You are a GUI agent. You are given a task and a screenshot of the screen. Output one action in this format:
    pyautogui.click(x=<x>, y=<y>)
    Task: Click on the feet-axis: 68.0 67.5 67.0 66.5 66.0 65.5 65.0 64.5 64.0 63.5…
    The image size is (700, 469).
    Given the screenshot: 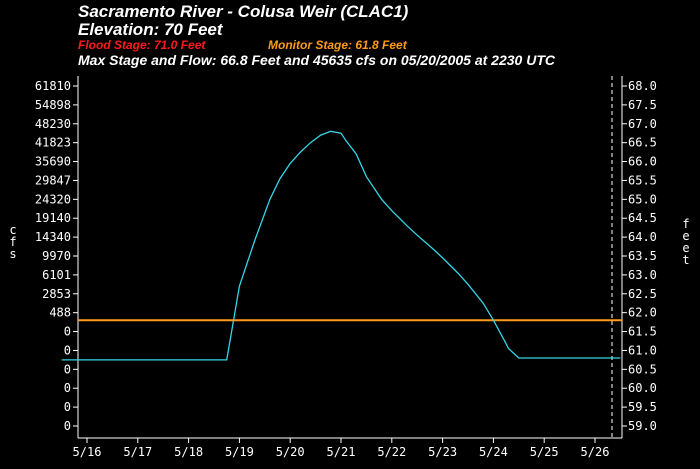 What is the action you would take?
    pyautogui.click(x=639, y=256)
    